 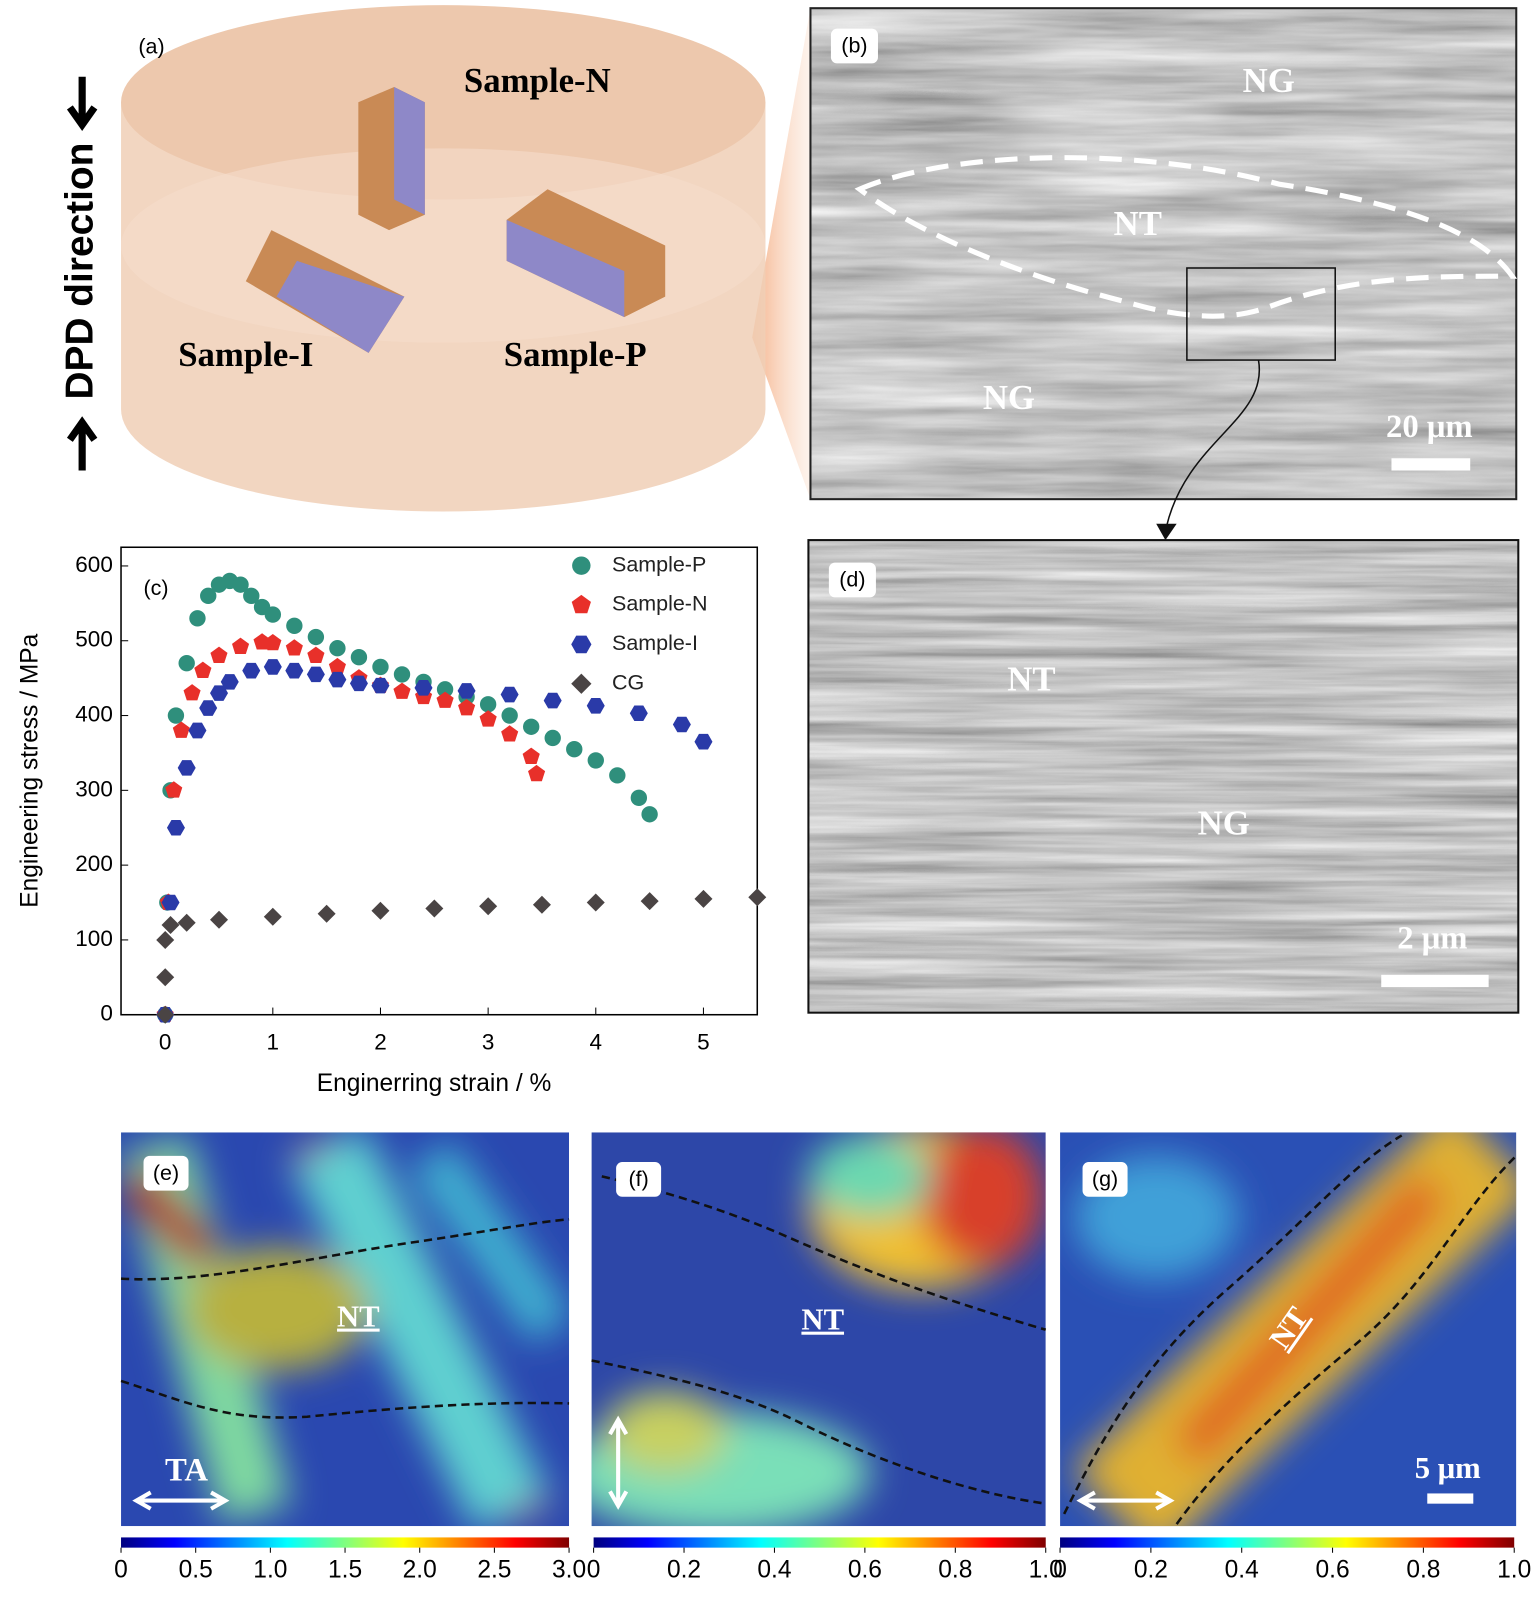 I want to click on colorbar-tick-label: 2.0, so click(x=420, y=1570).